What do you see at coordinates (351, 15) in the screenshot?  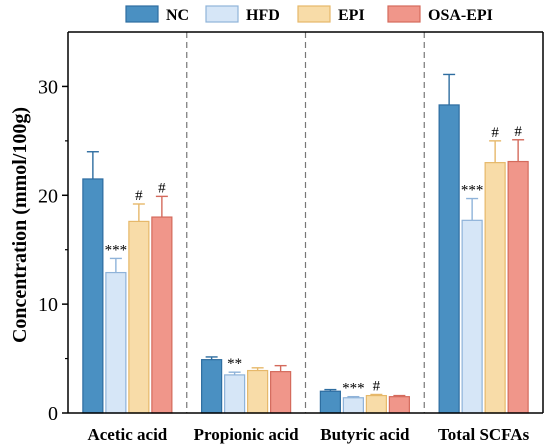 I see `legend-label: EPI` at bounding box center [351, 15].